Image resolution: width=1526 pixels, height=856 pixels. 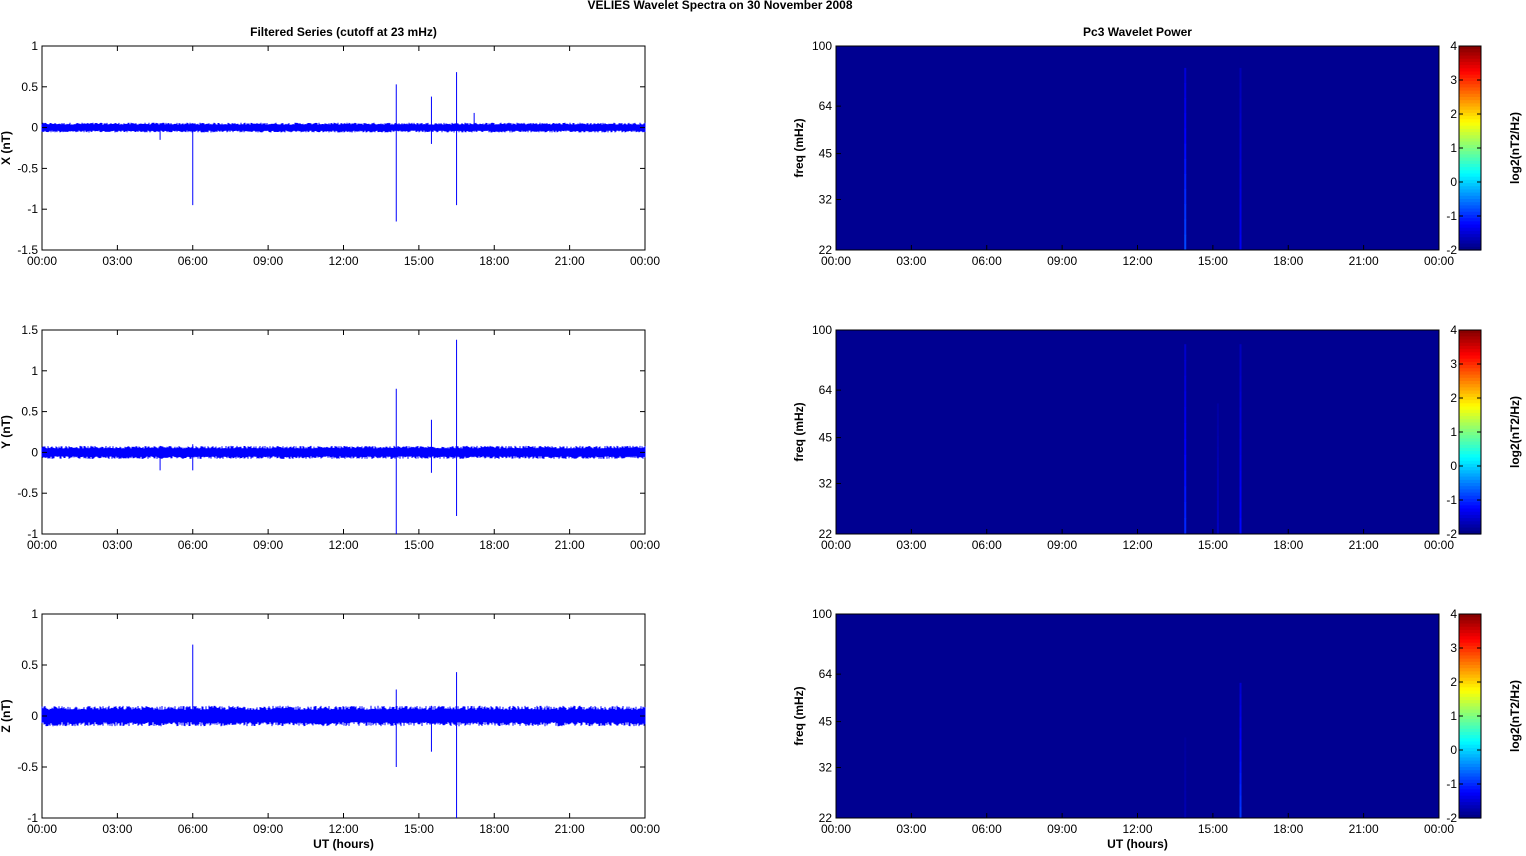 What do you see at coordinates (1453, 364) in the screenshot?
I see `colorbar-tick-label: 3` at bounding box center [1453, 364].